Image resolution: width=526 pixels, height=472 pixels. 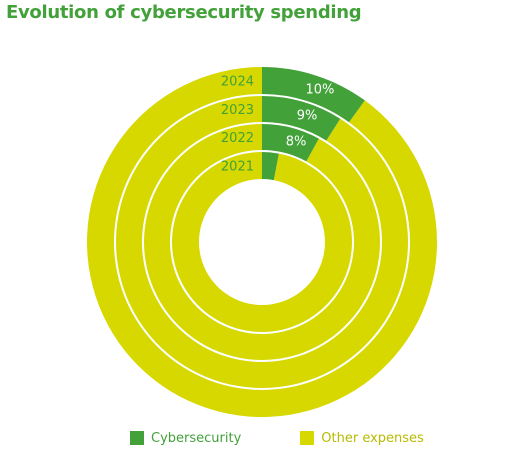 I want to click on ring-2023-cybersecurity-slice, so click(x=301, y=118).